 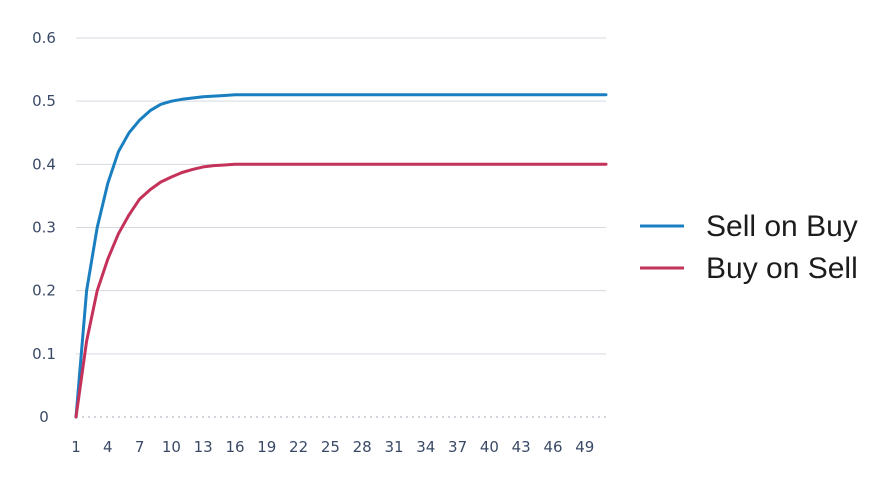 What do you see at coordinates (782, 268) in the screenshot?
I see `legend-label: Buy on Sell` at bounding box center [782, 268].